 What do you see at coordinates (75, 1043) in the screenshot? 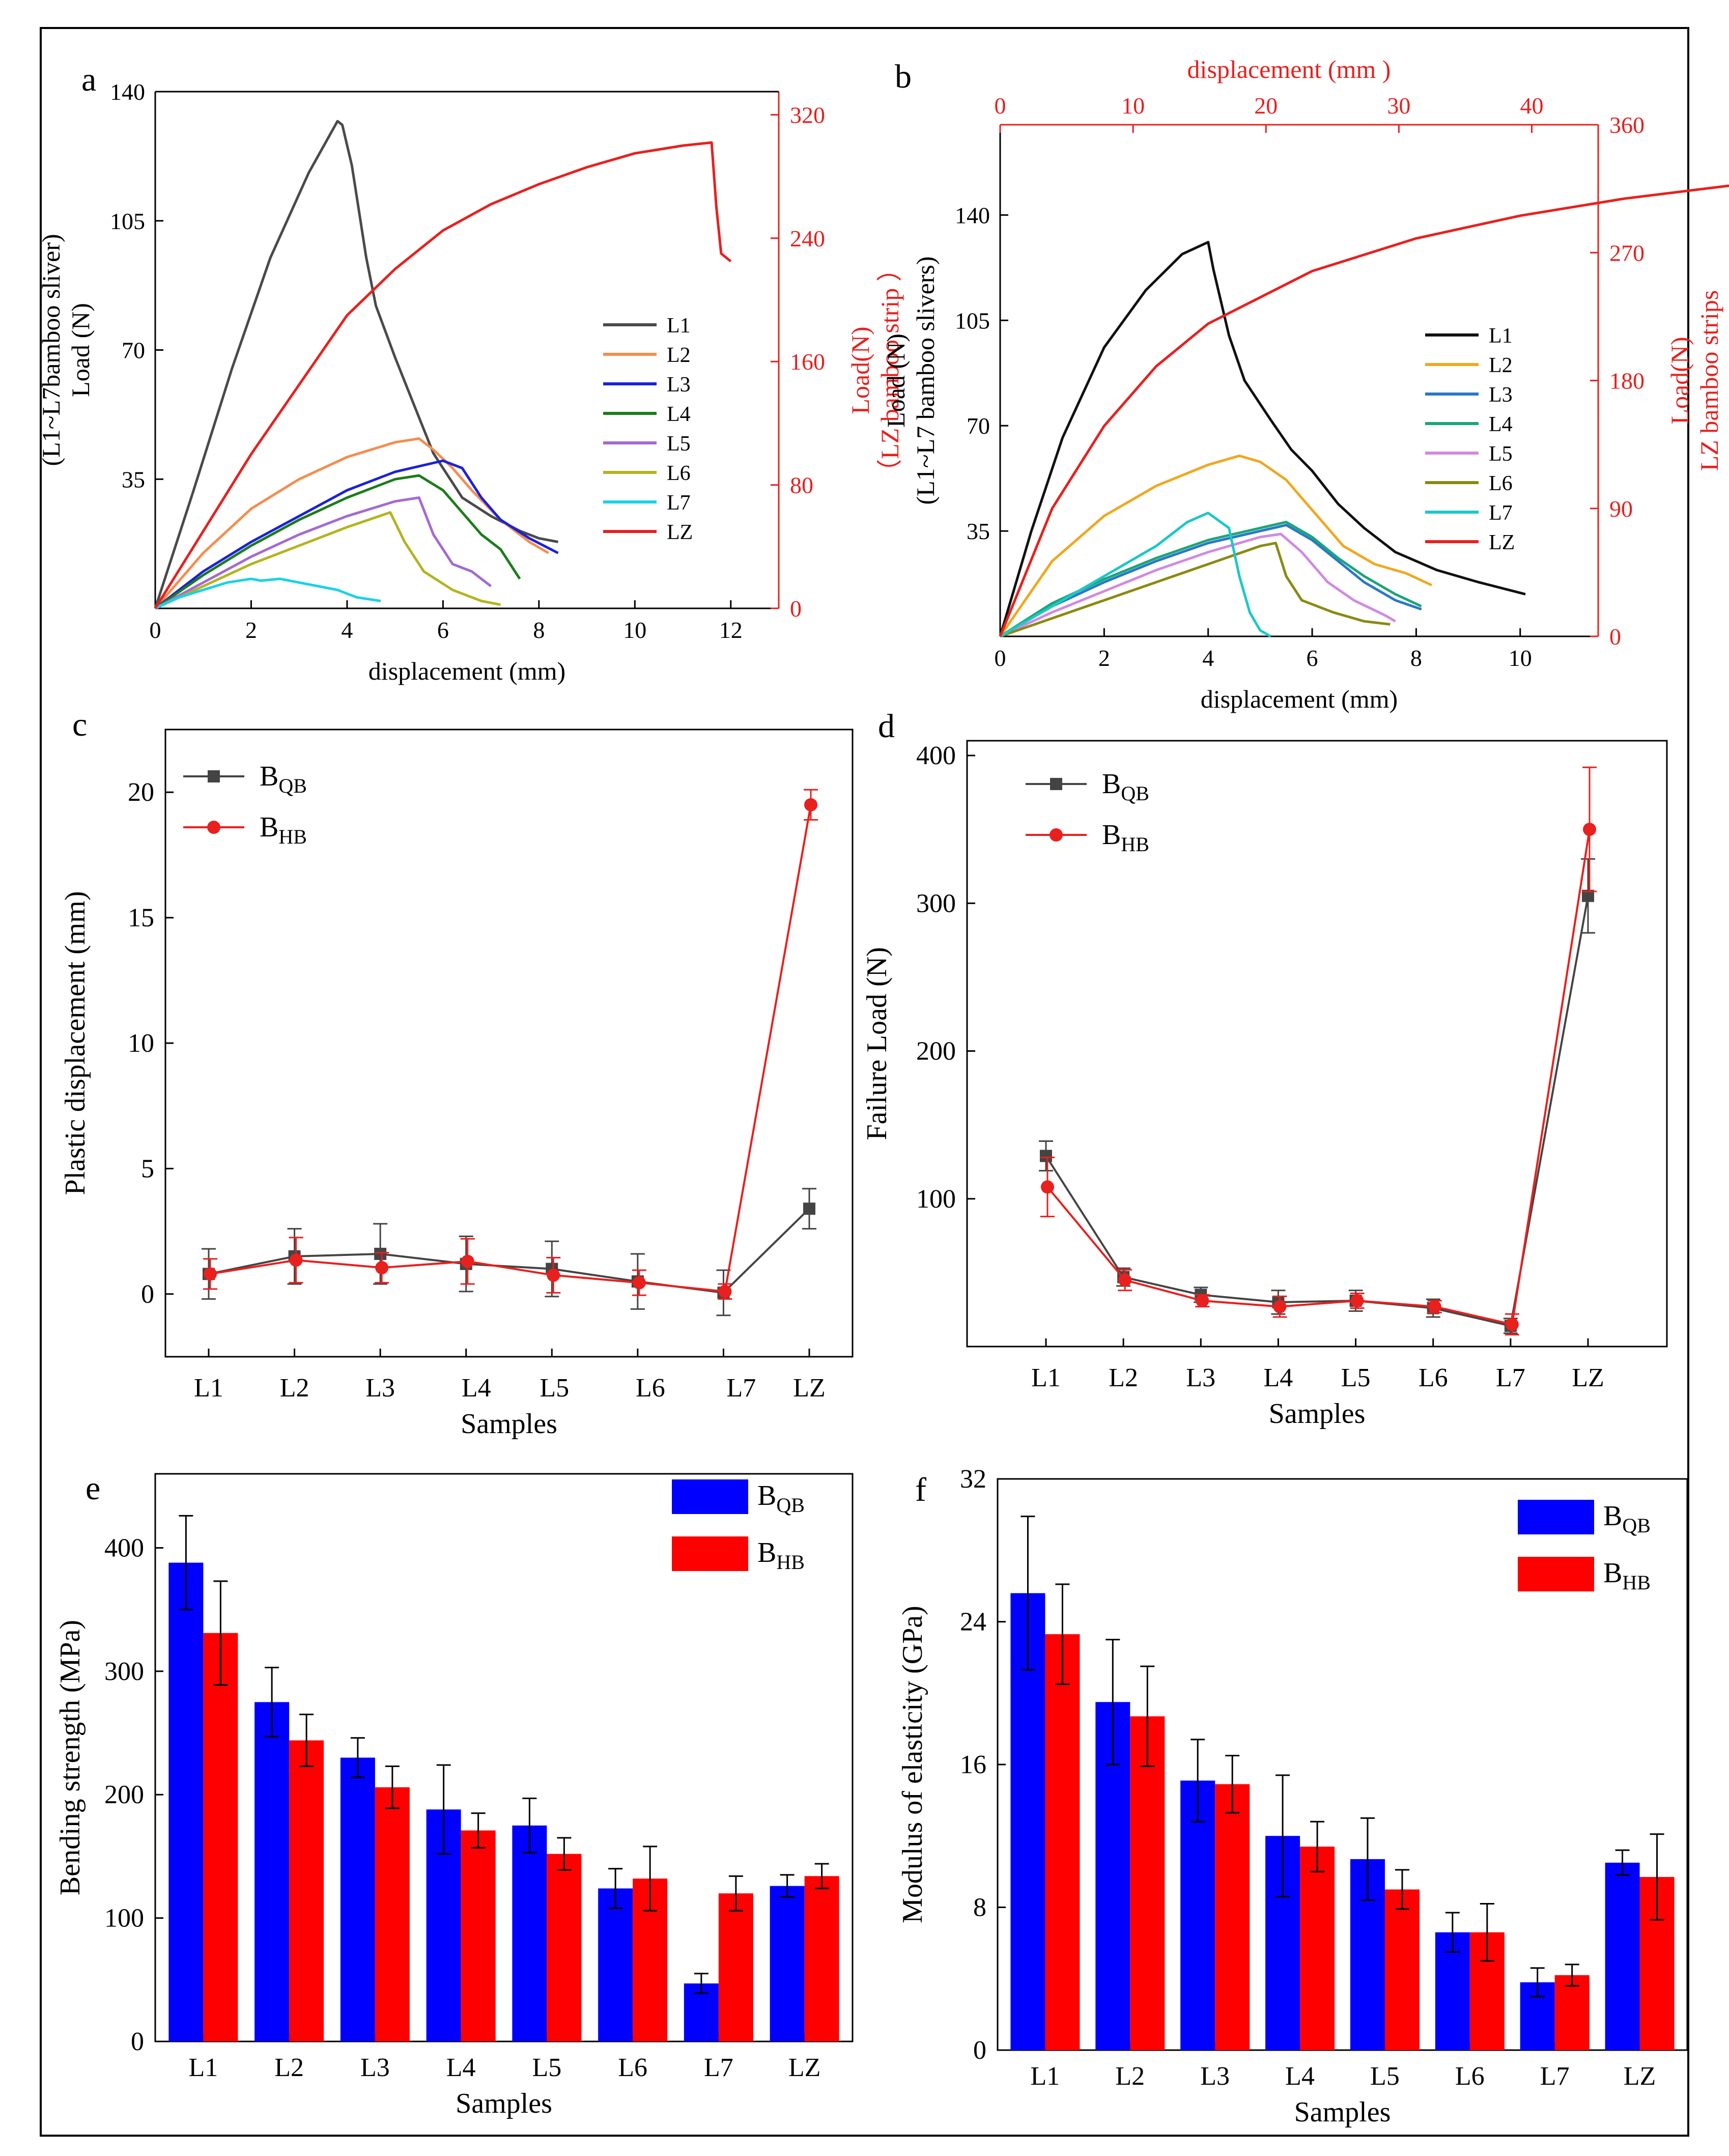
I see `y-axis-title: Plastic displacement (mm)` at bounding box center [75, 1043].